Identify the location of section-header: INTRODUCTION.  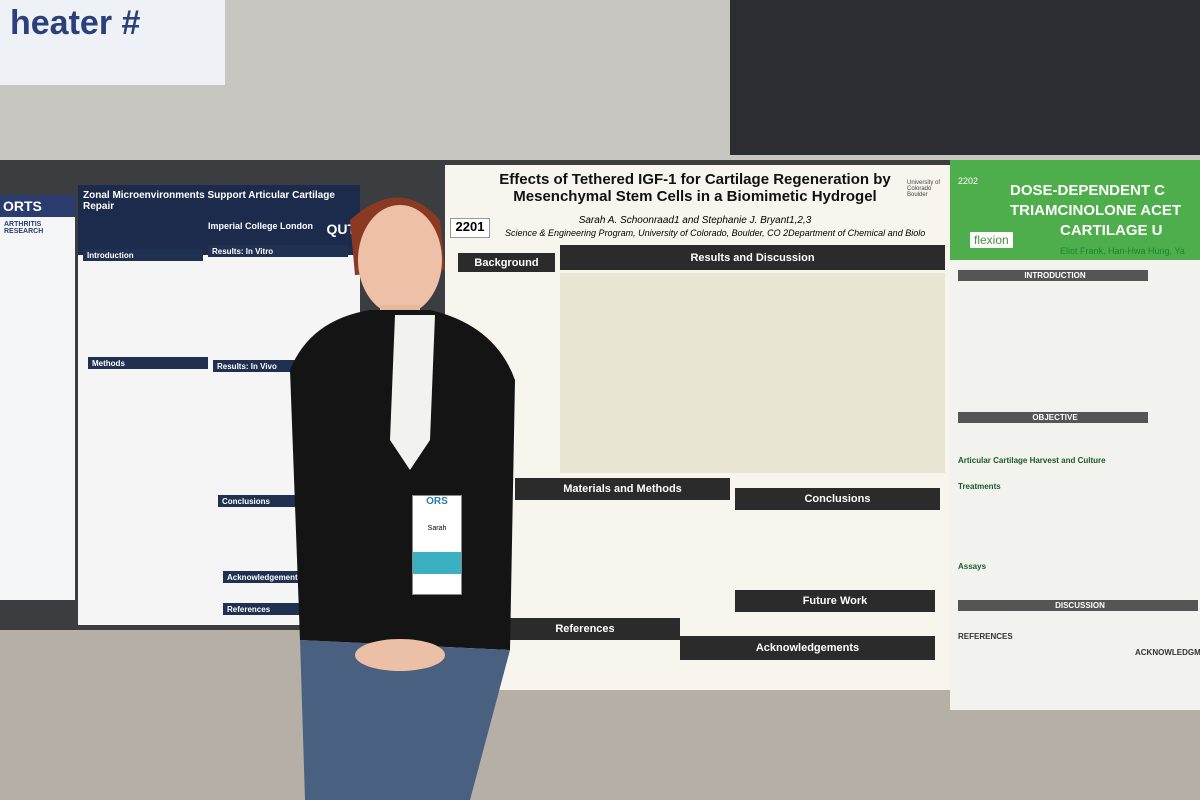
(1053, 275).